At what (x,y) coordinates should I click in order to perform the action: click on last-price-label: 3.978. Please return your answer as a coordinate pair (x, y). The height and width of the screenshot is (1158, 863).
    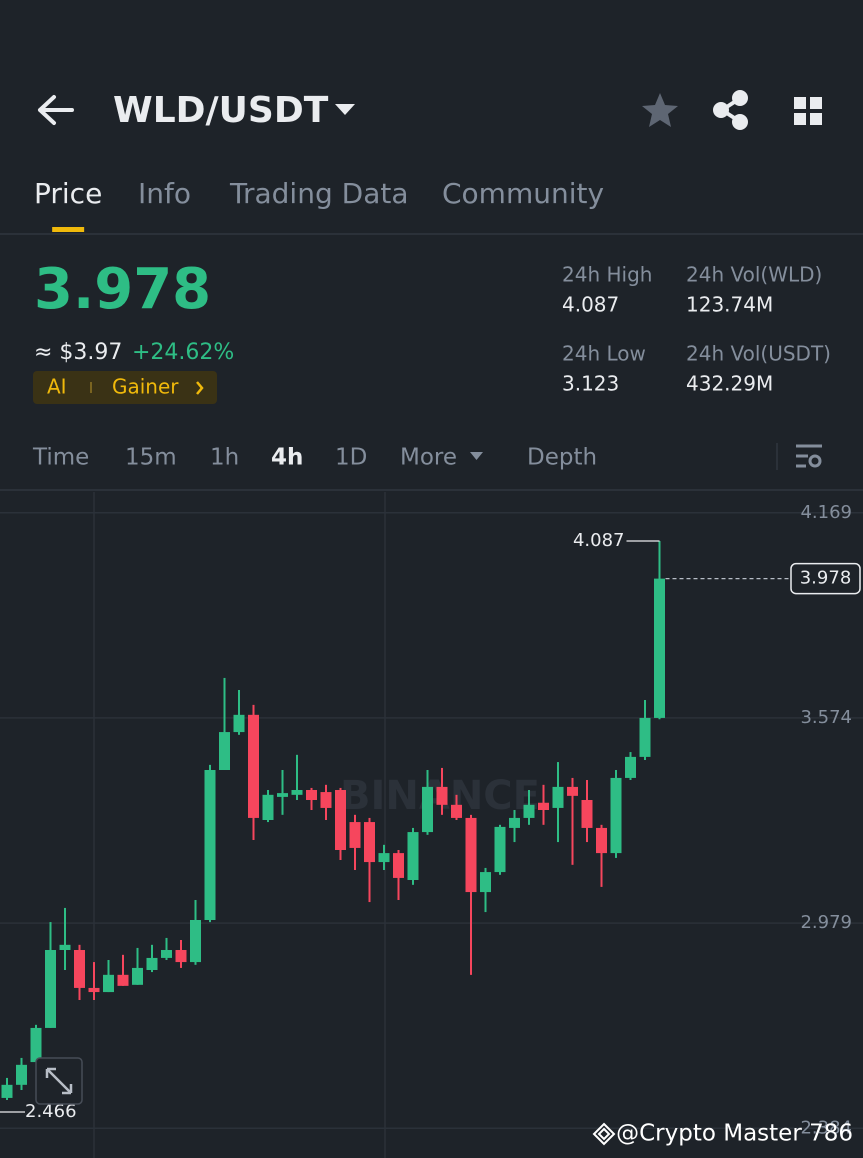
    Looking at the image, I should click on (826, 578).